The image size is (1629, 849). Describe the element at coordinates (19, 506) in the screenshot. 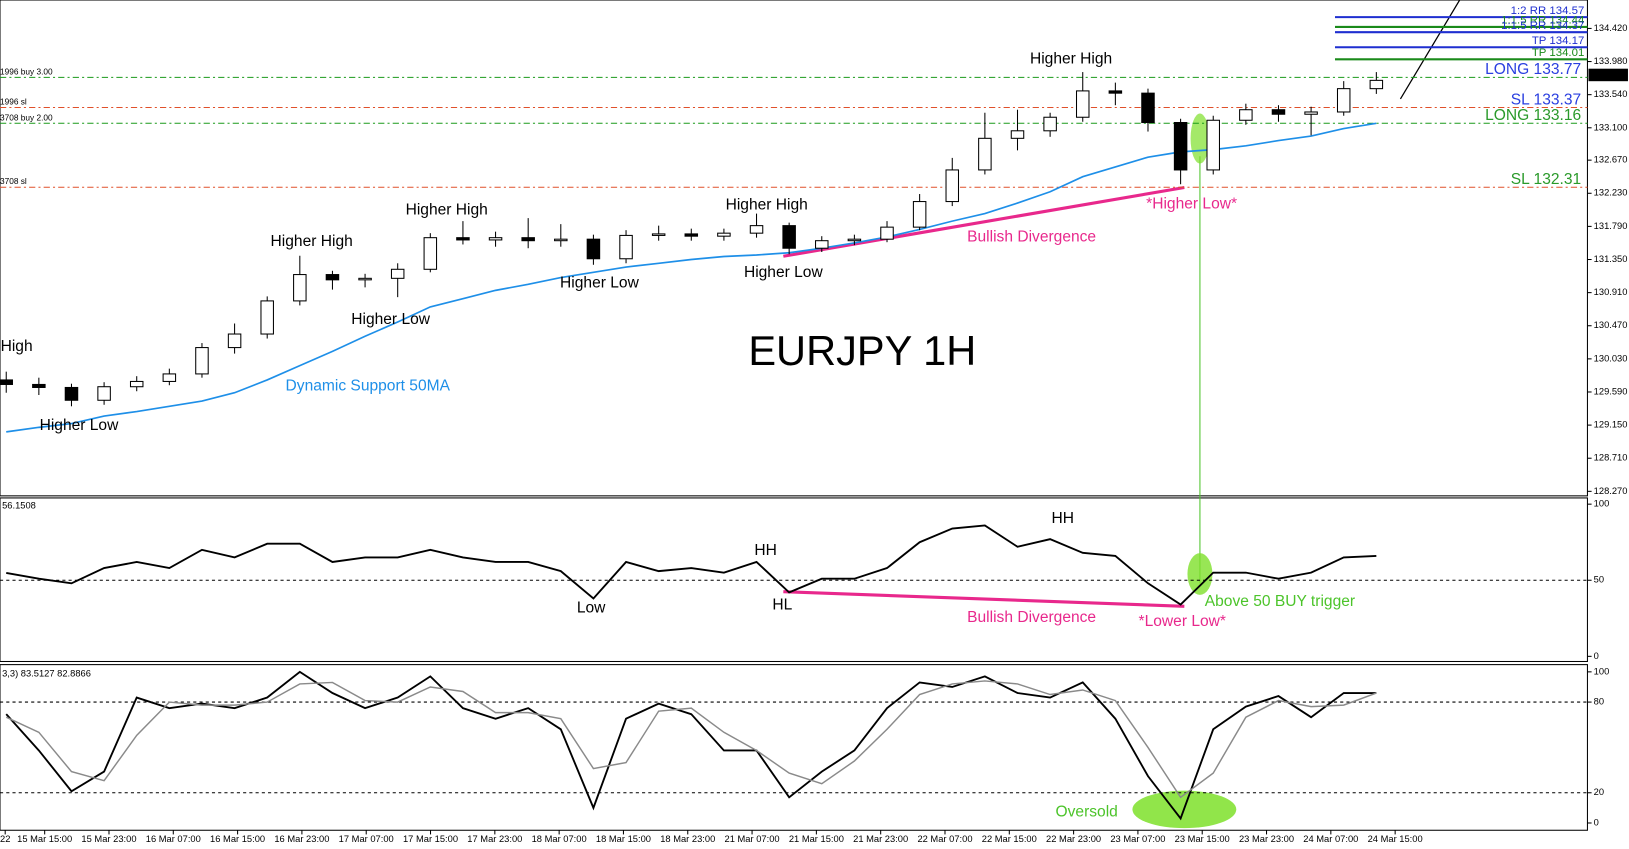

I see `rsi-header: 56.1508` at that location.